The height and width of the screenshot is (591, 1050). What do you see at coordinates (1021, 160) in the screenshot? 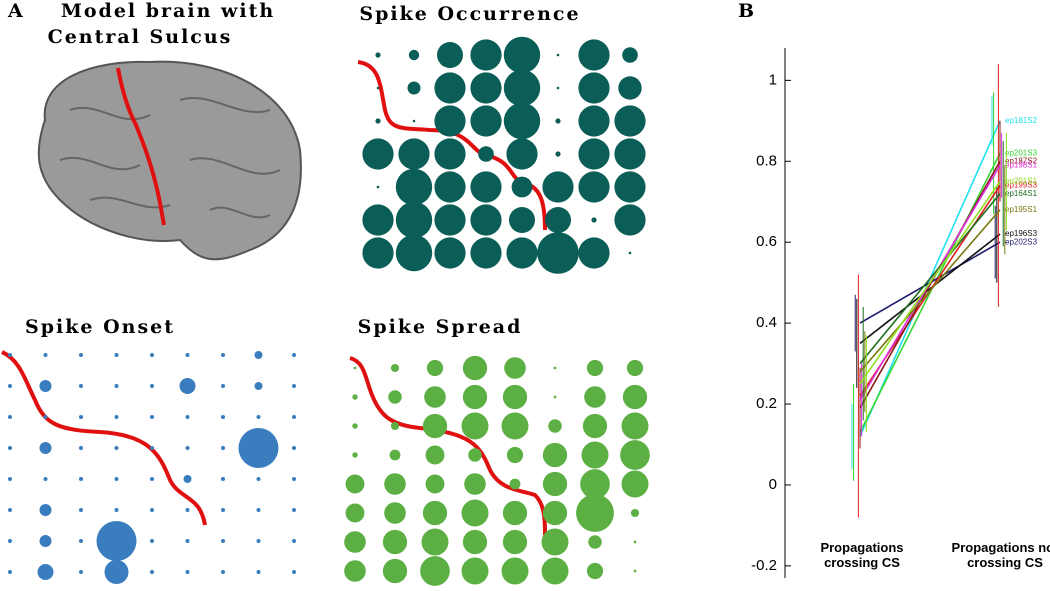
I see `series-label: ep187S2` at bounding box center [1021, 160].